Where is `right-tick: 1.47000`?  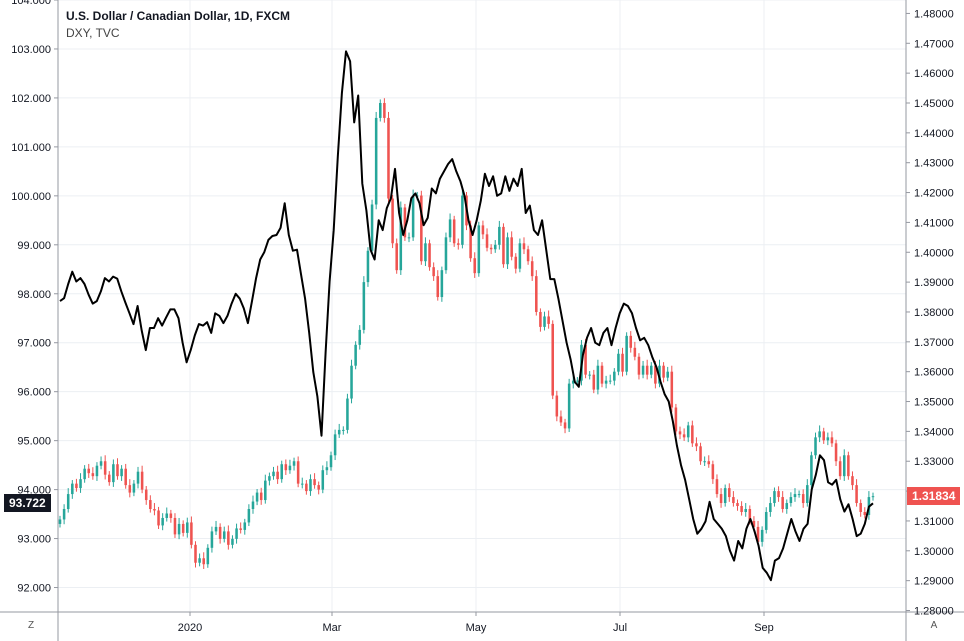
right-tick: 1.47000 is located at coordinates (930, 44).